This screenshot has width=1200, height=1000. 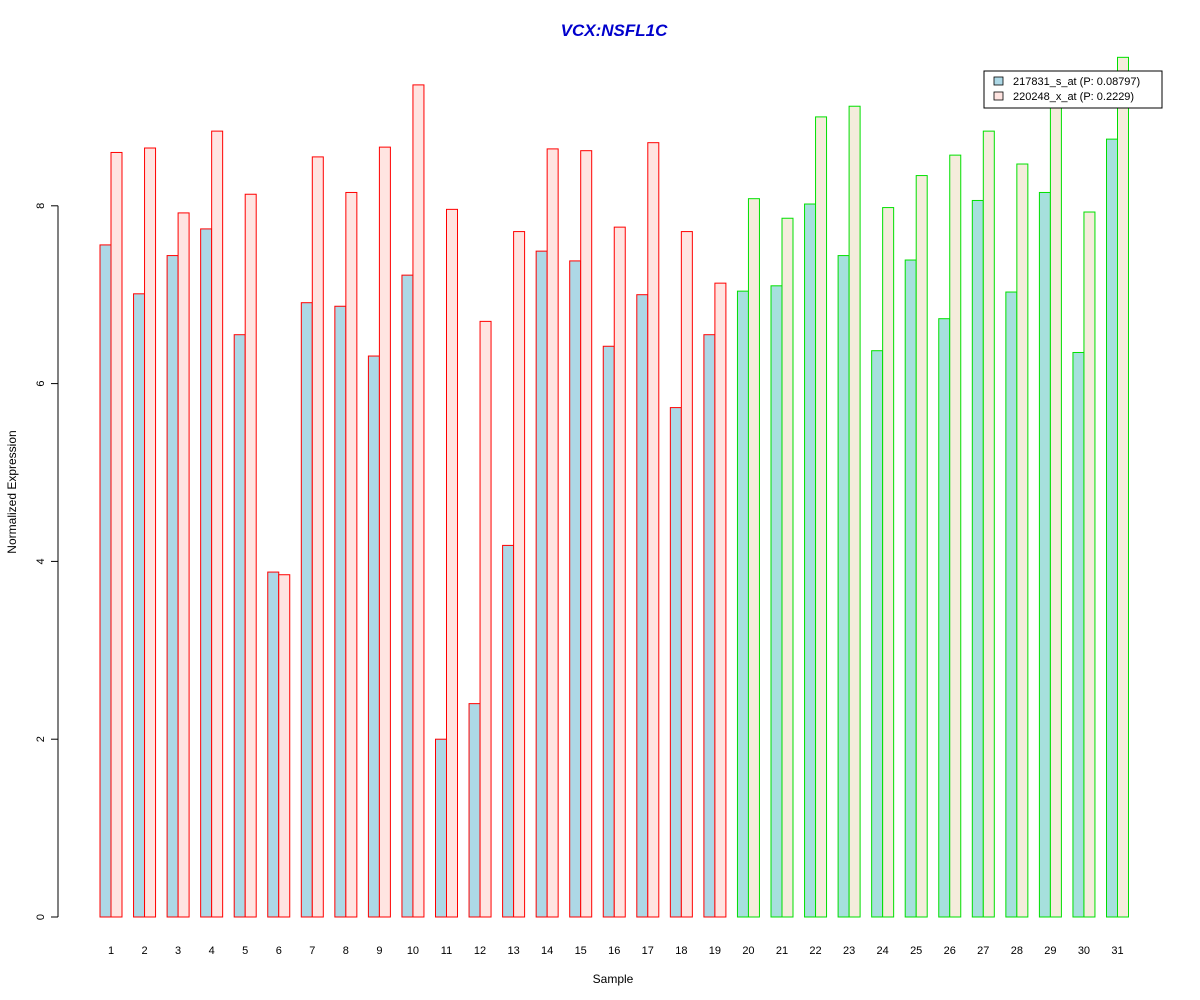 I want to click on x-tick-label-10: 10, so click(x=413, y=951).